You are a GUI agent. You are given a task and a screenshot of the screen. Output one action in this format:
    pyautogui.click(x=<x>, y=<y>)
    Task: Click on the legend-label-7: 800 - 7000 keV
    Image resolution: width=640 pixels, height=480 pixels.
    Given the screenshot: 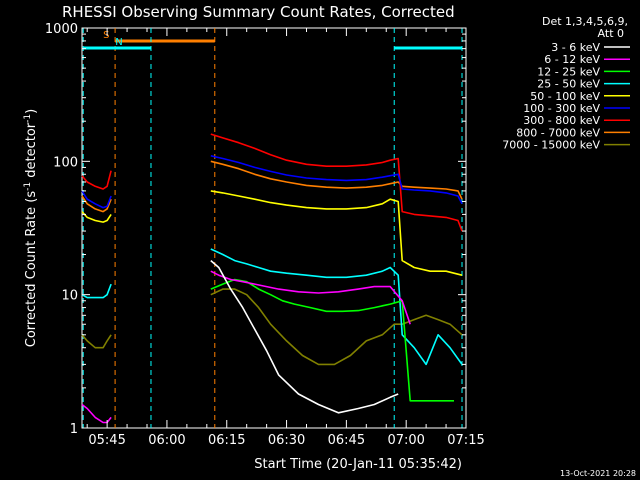 What is the action you would take?
    pyautogui.click(x=558, y=132)
    